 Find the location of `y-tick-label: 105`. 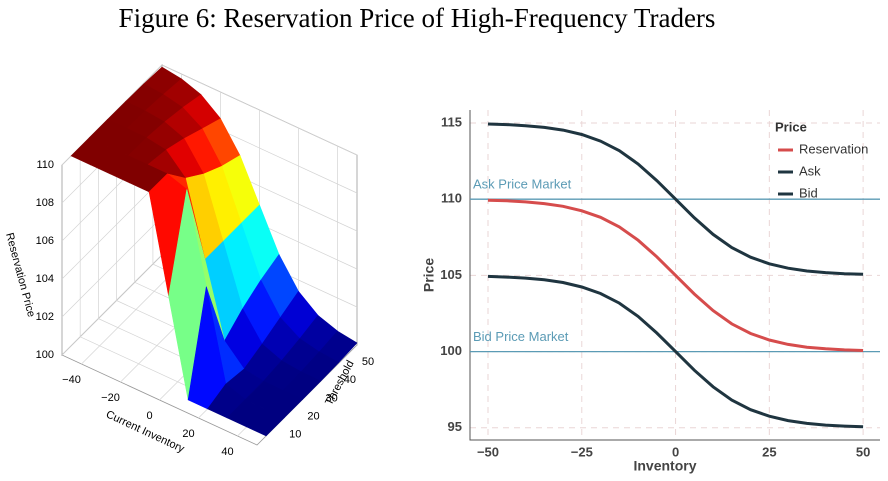

y-tick-label: 105 is located at coordinates (451, 274).